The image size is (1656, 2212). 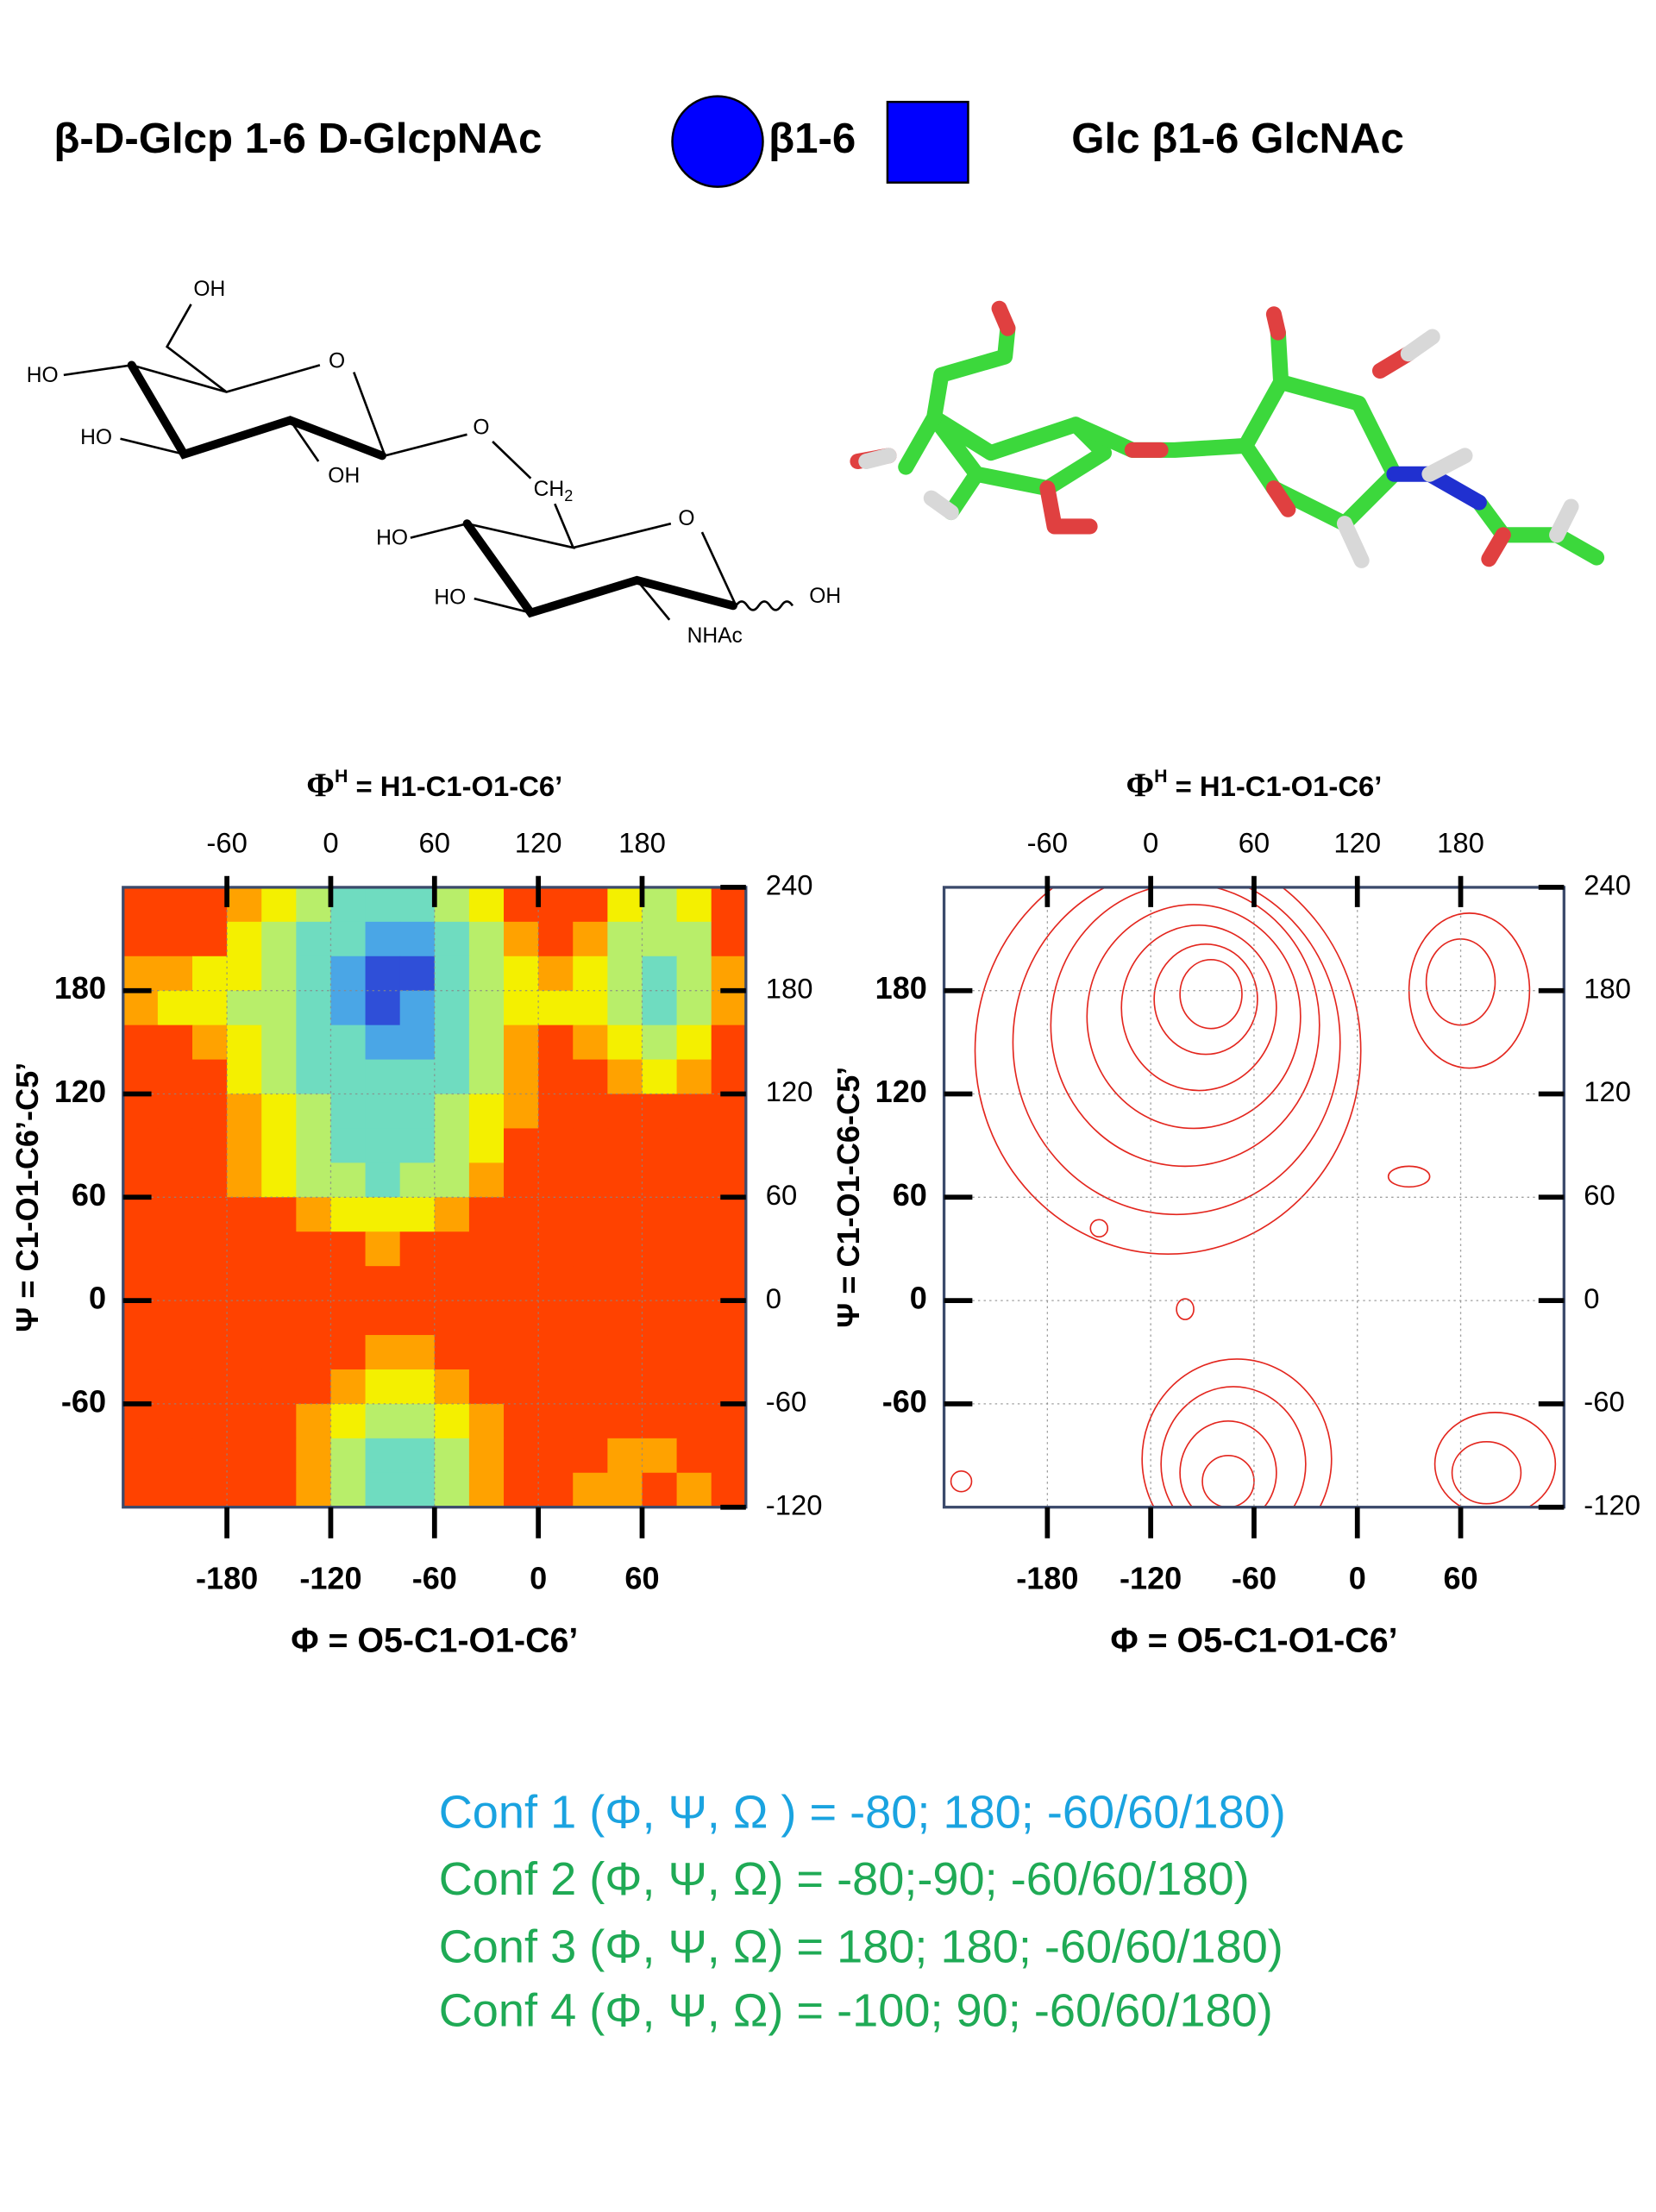 I want to click on x-tick-label: 0, so click(x=538, y=1578).